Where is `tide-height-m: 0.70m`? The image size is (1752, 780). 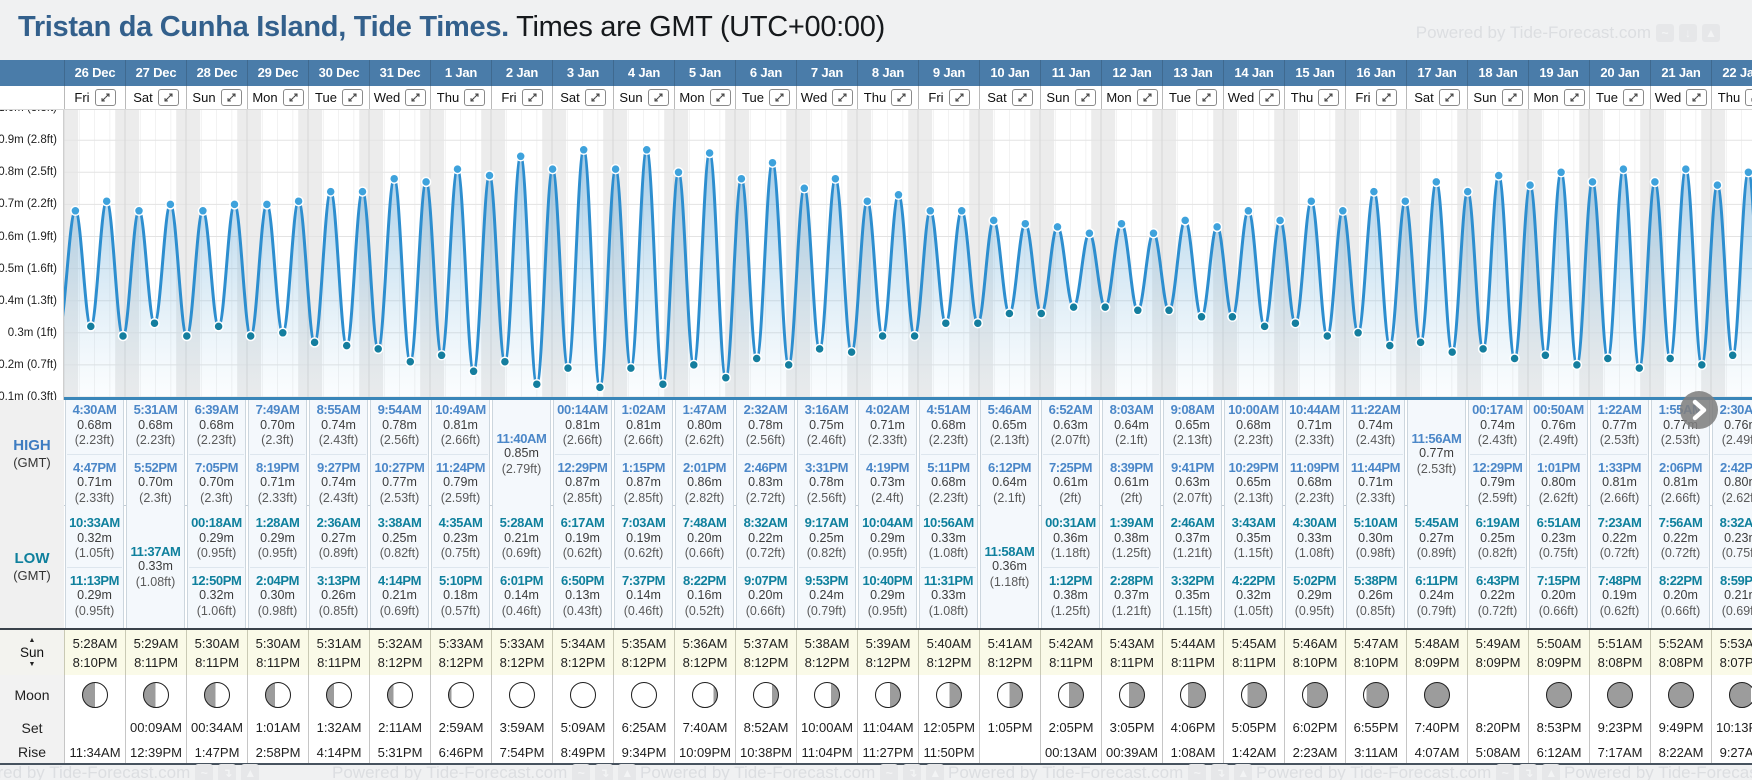
tide-height-m: 0.70m is located at coordinates (216, 482).